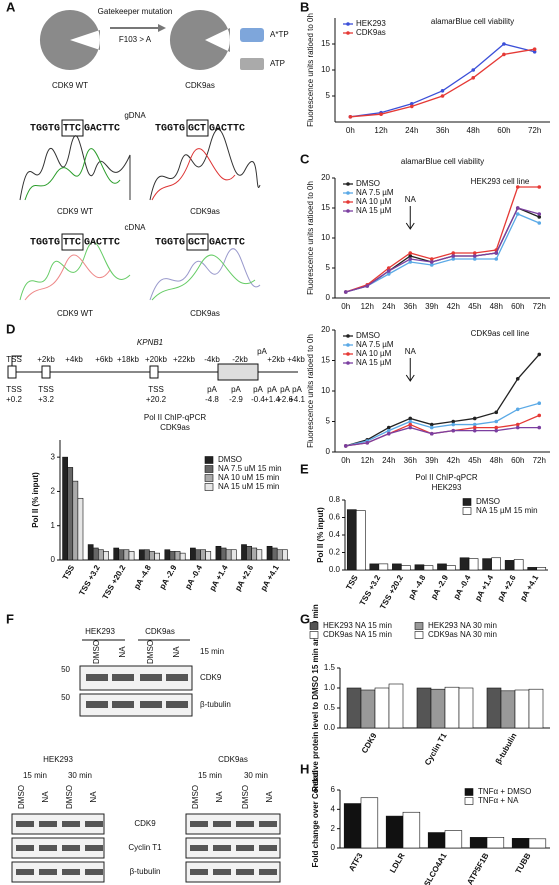 Image resolution: width=559 pixels, height=885 pixels. I want to click on x-tick-label: 12h, so click(367, 306).